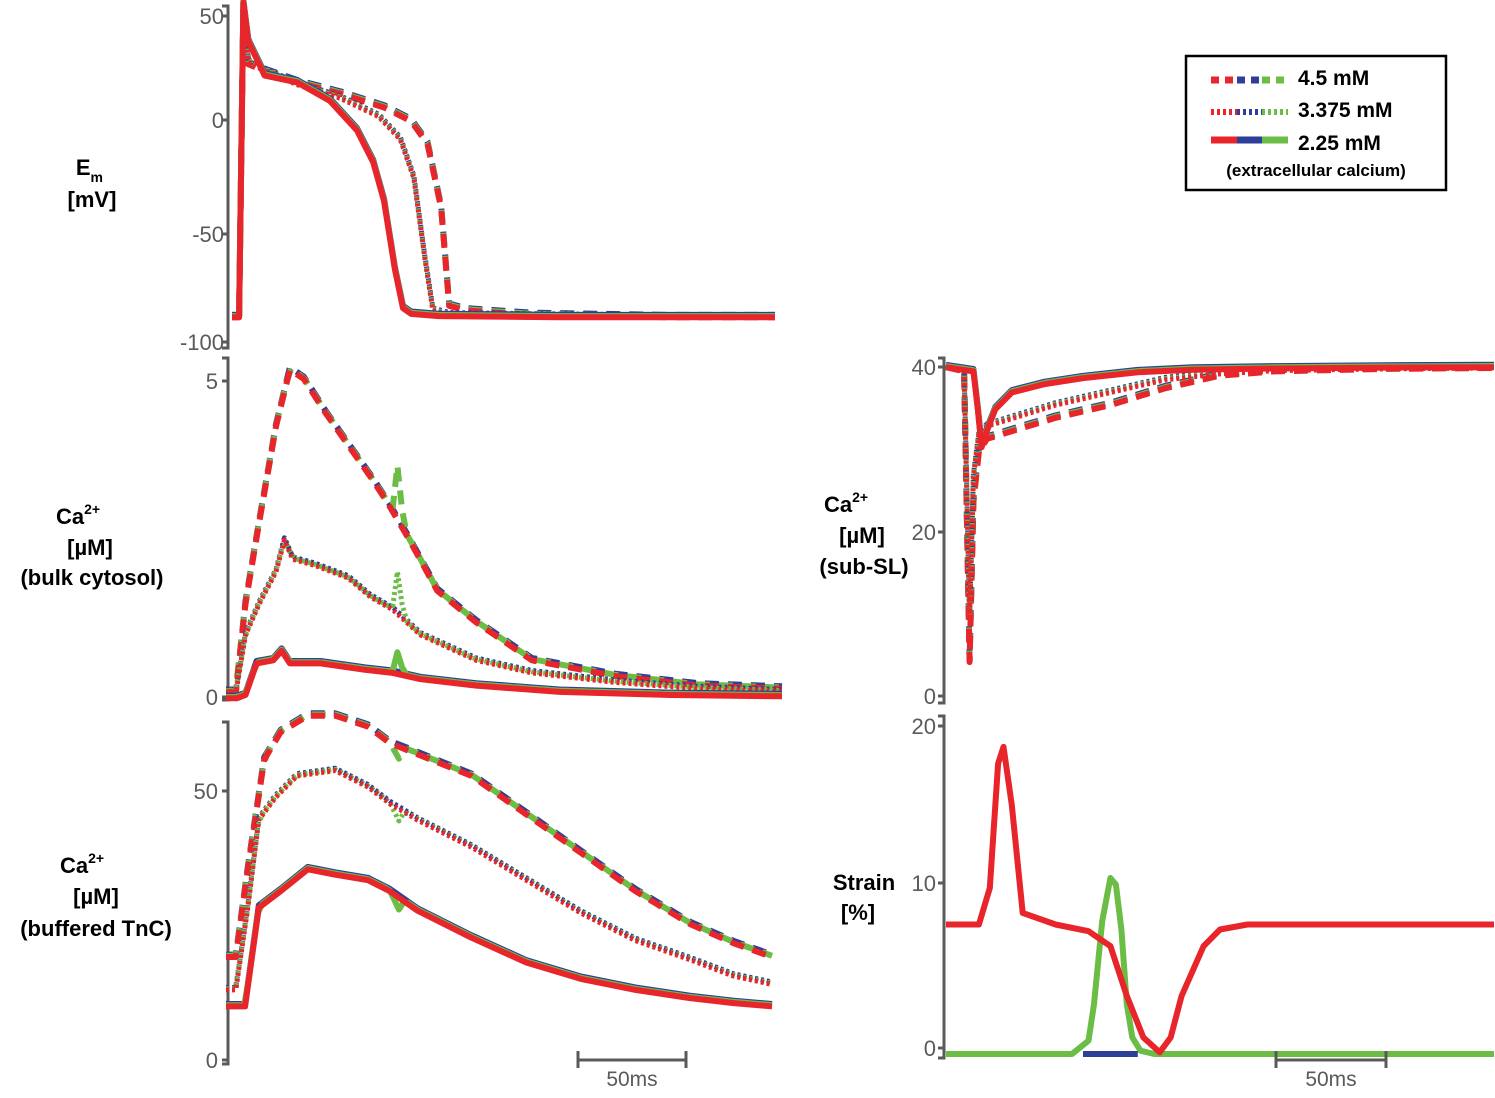 Image resolution: width=1495 pixels, height=1098 pixels. Describe the element at coordinates (1330, 1079) in the screenshot. I see `scalebar-right-label: 50ms` at that location.